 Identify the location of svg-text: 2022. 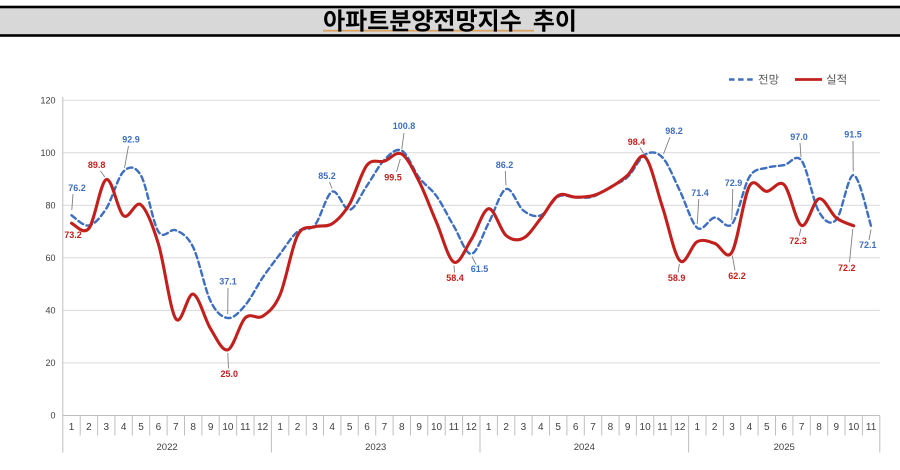
(167, 447).